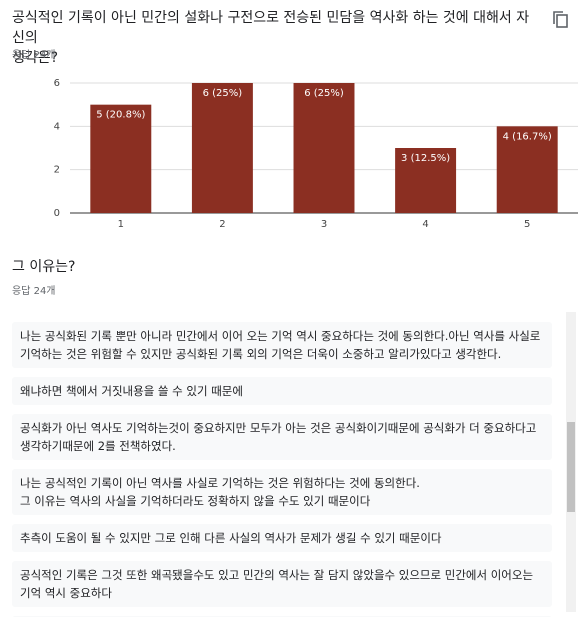 The height and width of the screenshot is (617, 579). What do you see at coordinates (527, 224) in the screenshot?
I see `x-tick-label: 5` at bounding box center [527, 224].